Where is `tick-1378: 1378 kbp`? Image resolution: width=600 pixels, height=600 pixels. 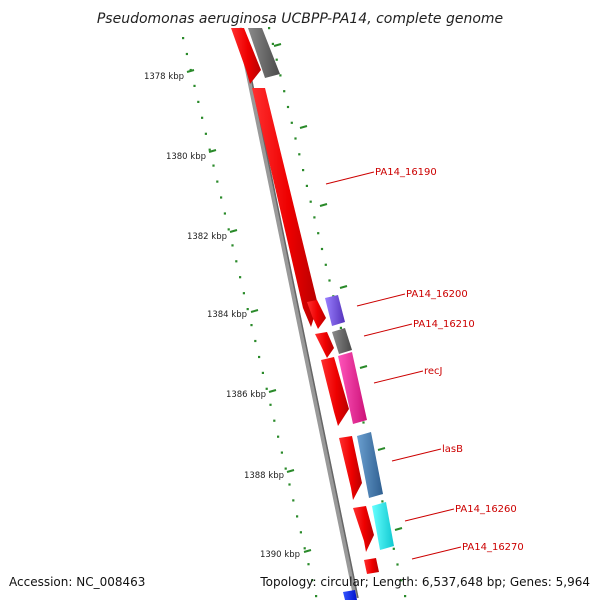
tick-1378: 1378 kbp is located at coordinates (169, 75).